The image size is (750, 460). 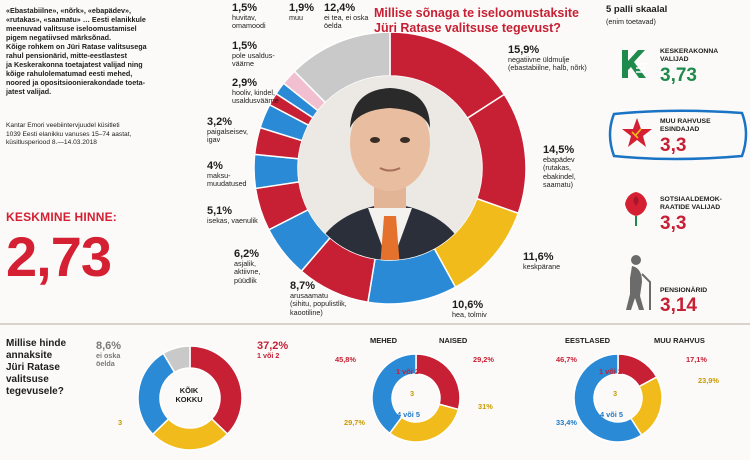 I want to click on label-text: 1 või 2, so click(x=268, y=355).